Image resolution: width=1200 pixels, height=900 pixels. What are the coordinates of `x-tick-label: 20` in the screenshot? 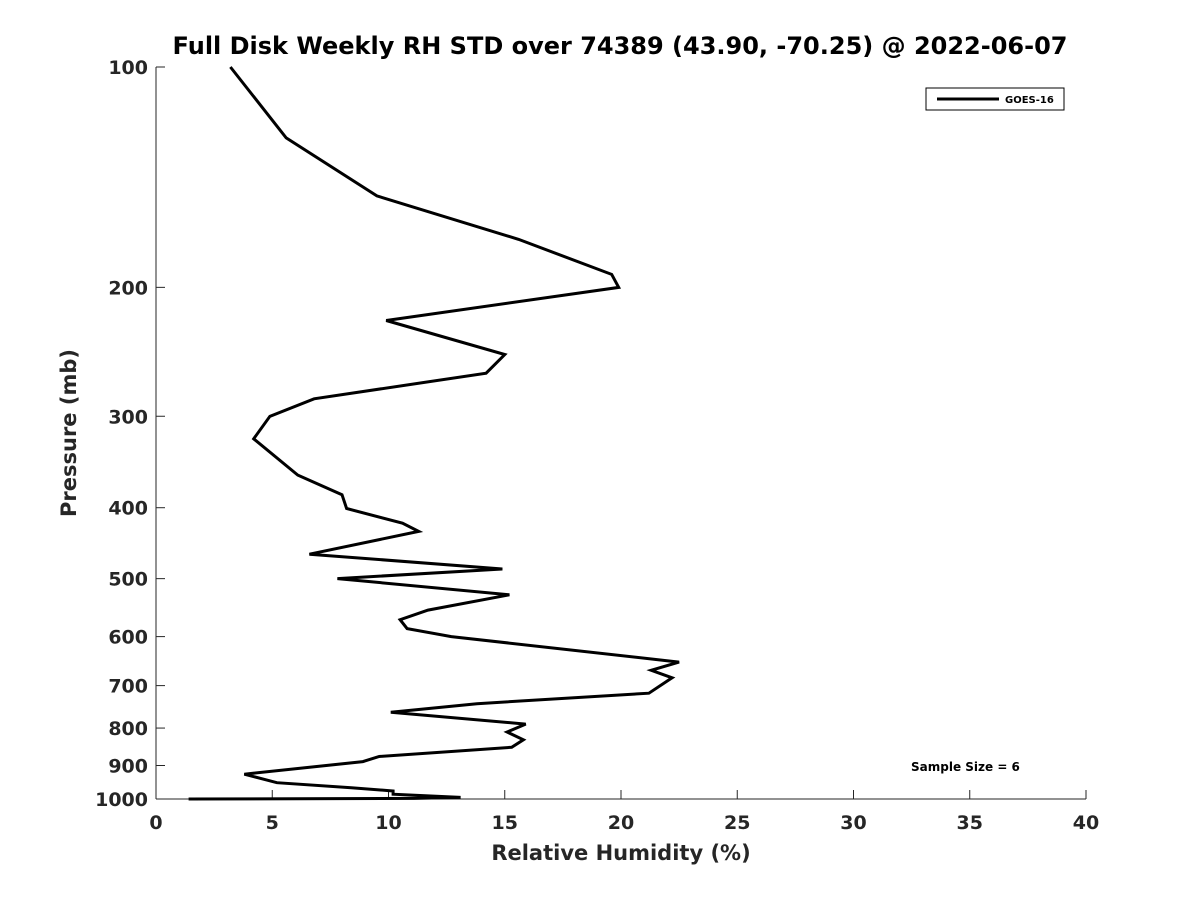 It's located at (621, 823).